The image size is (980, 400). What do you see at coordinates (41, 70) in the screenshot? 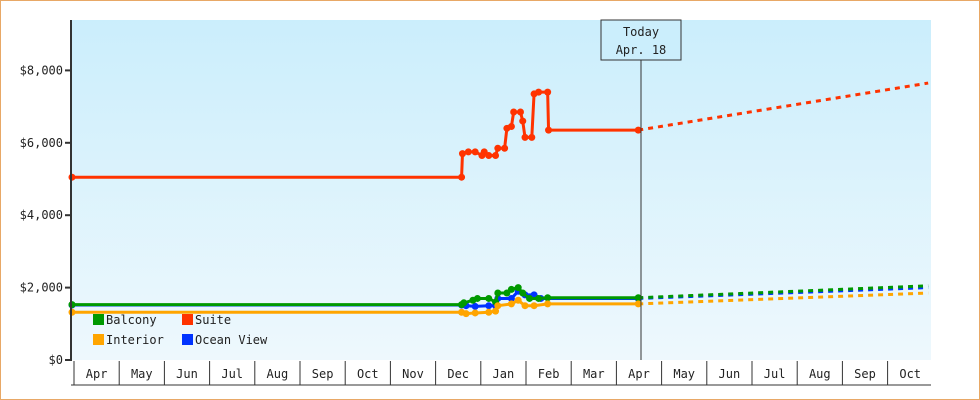
I see `y-tick-label: $8,000` at bounding box center [41, 70].